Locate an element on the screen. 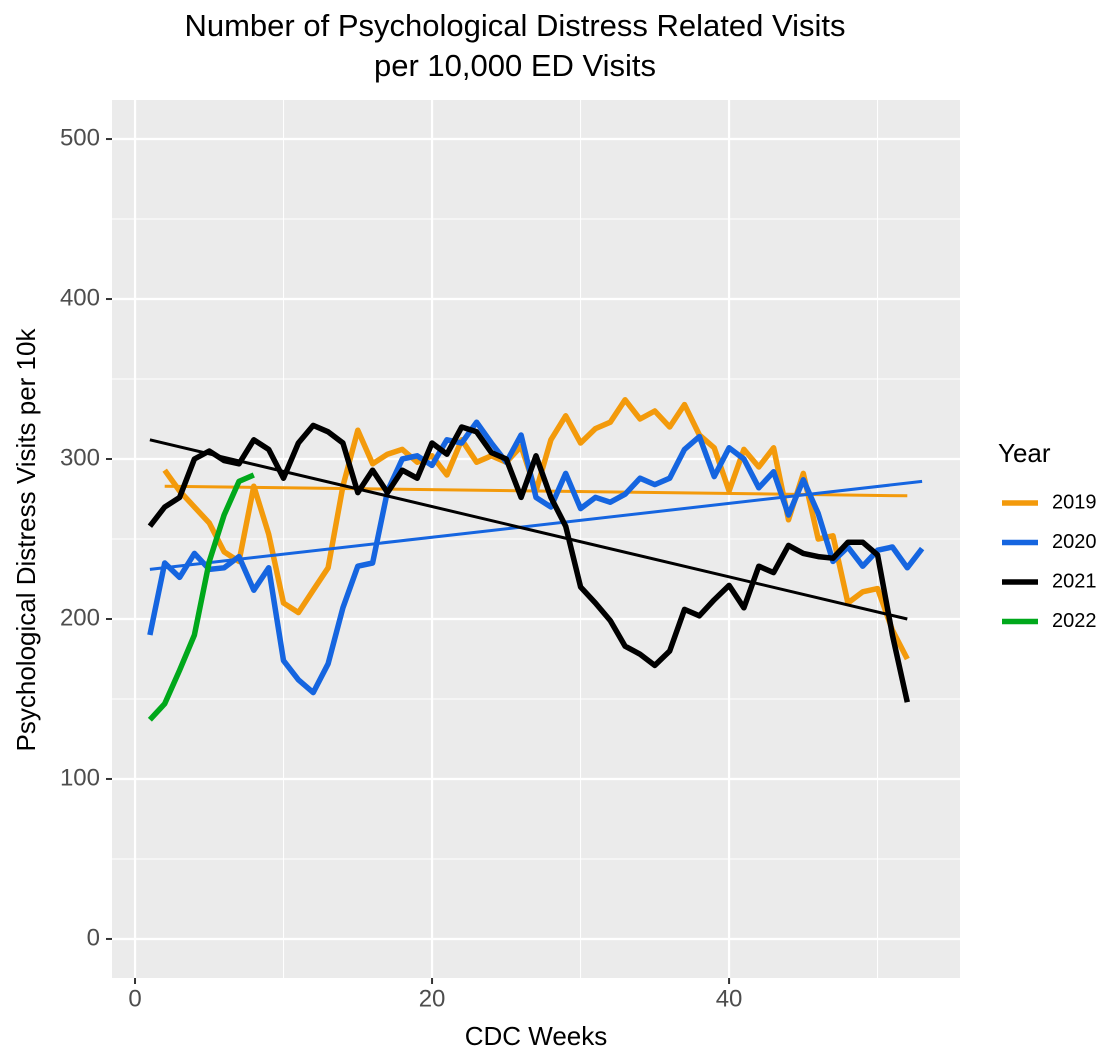 This screenshot has width=1114, height=1055. legend-label: 2019 is located at coordinates (1074, 502).